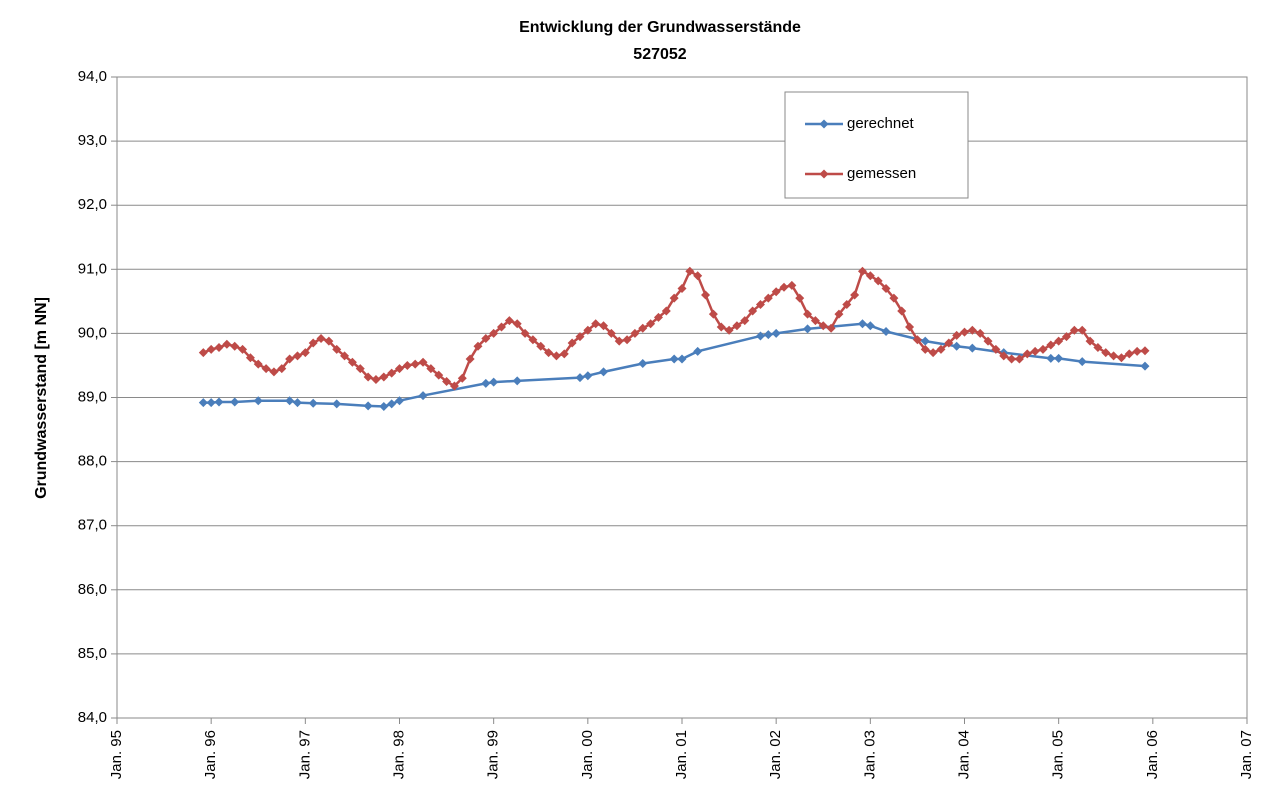 This screenshot has height=810, width=1281. What do you see at coordinates (210, 754) in the screenshot?
I see `x-tick-label: Jan. 96` at bounding box center [210, 754].